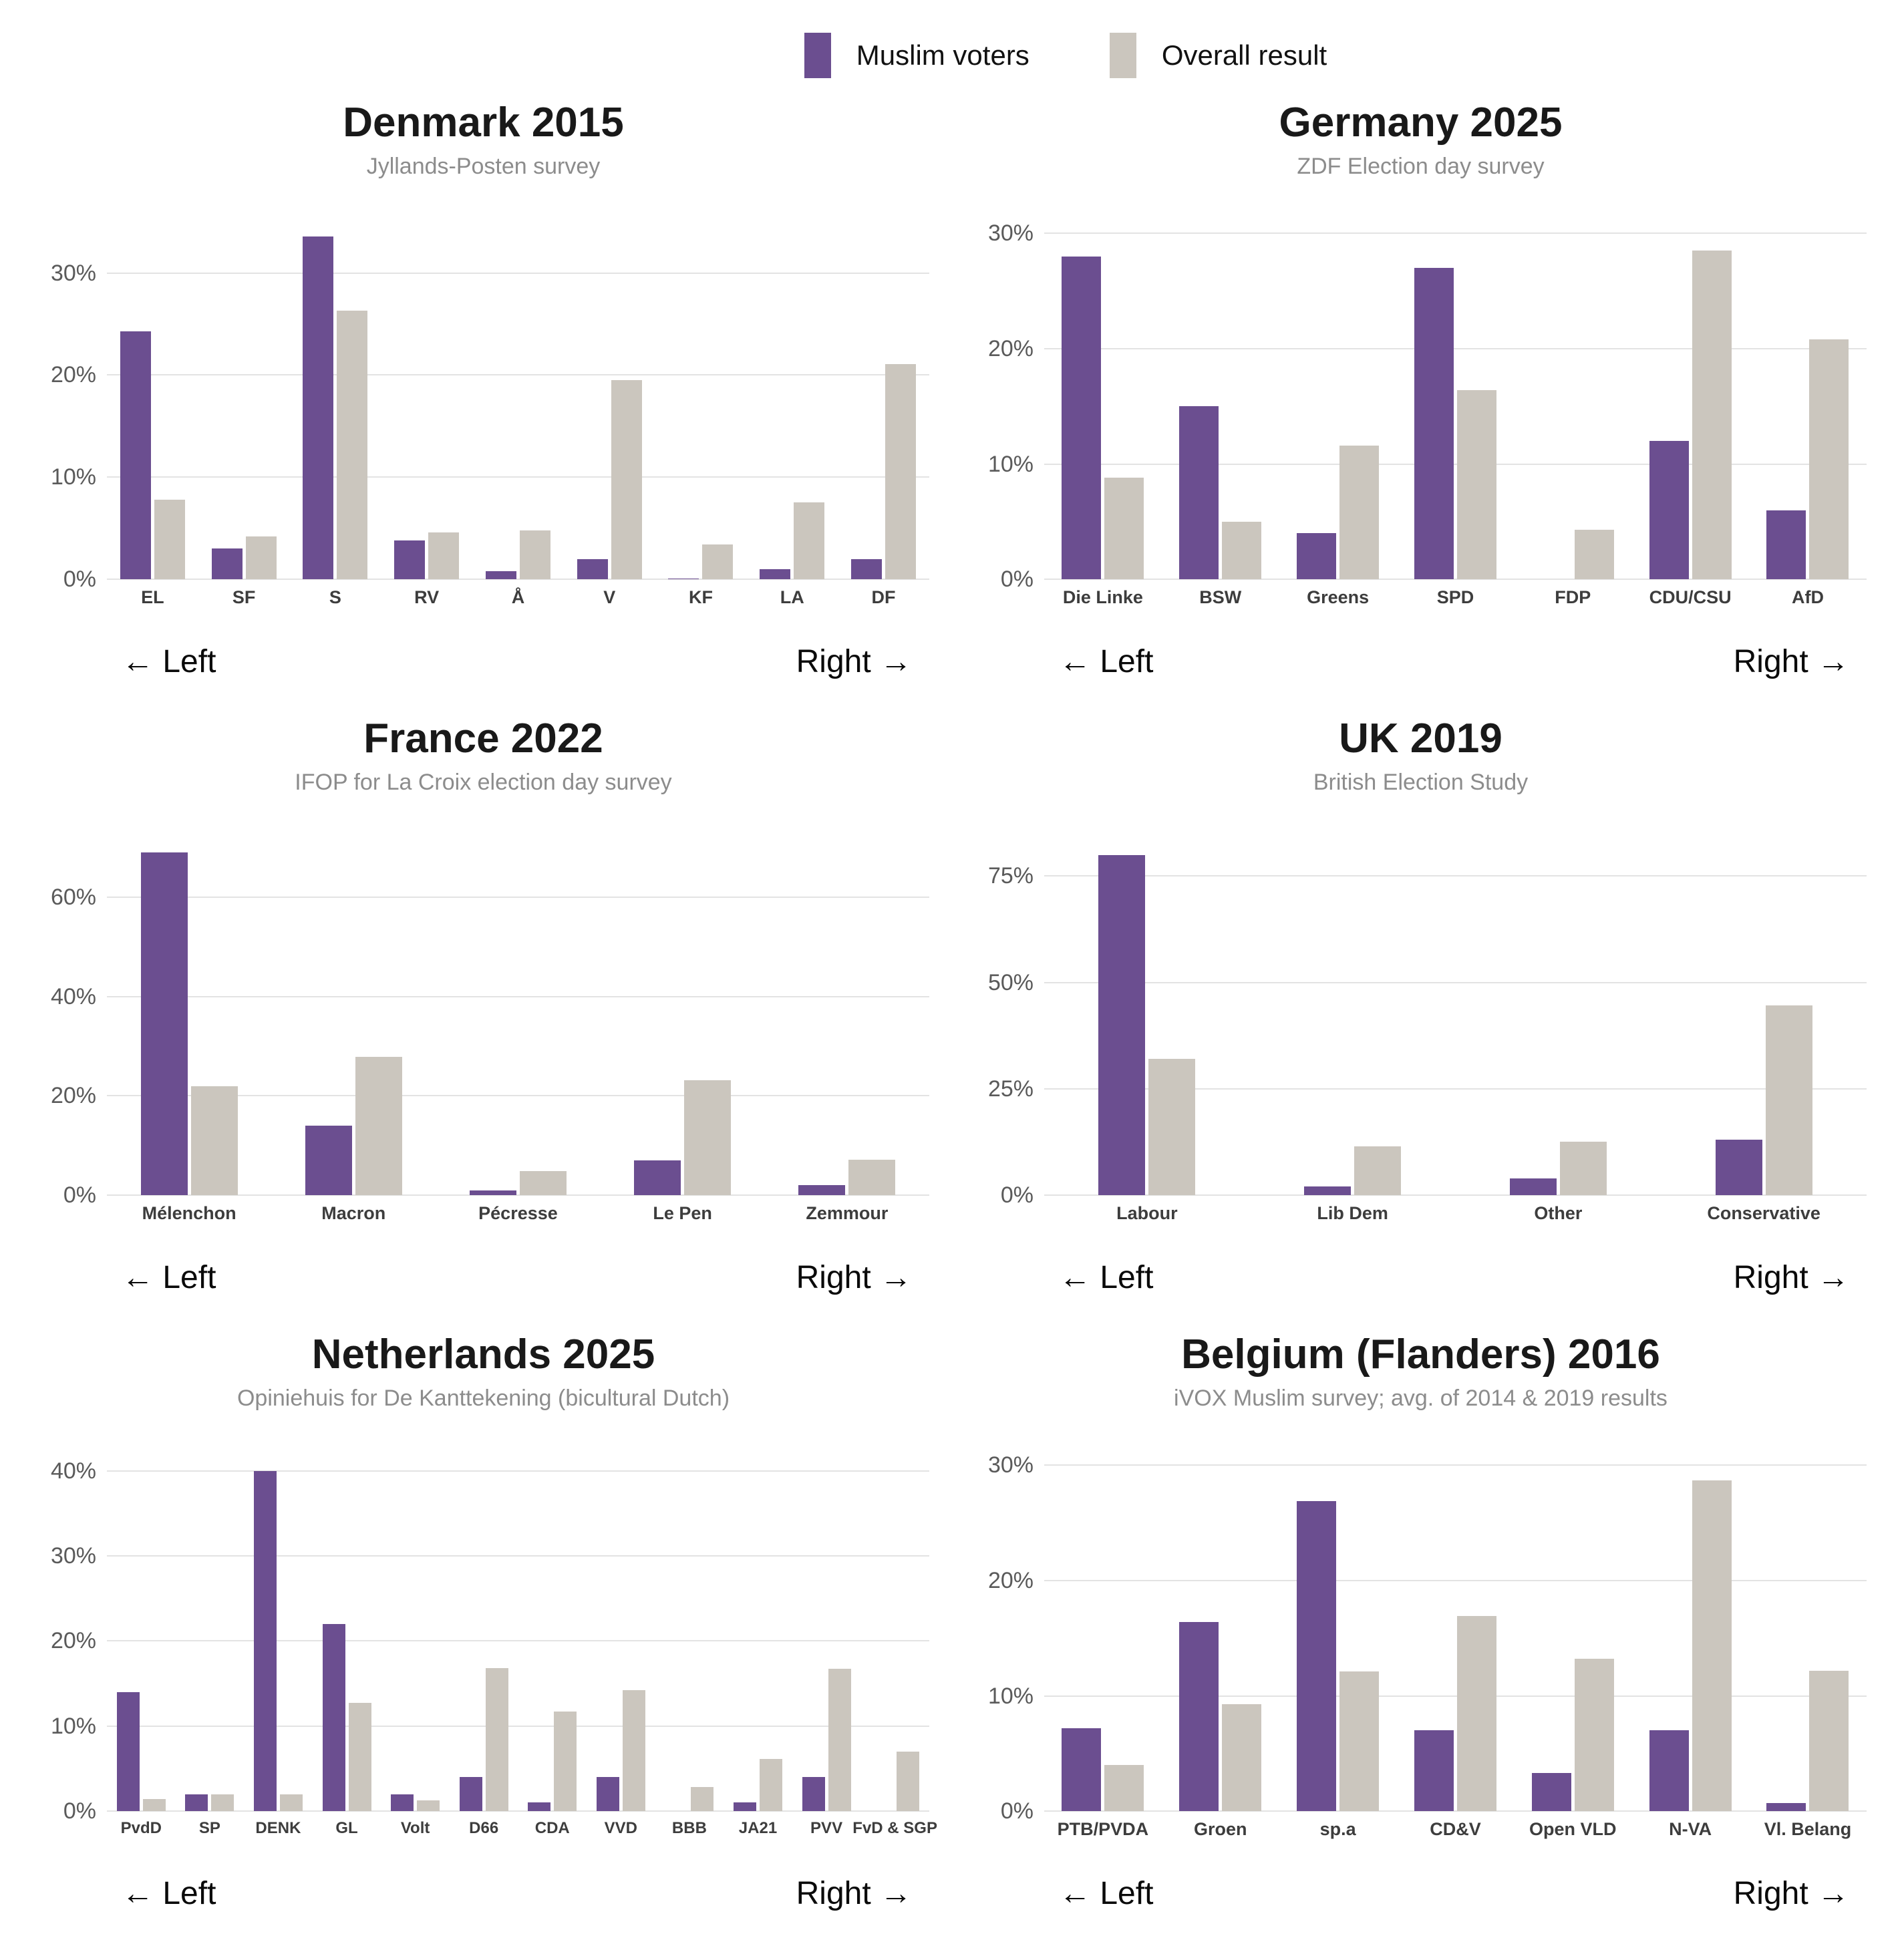 The height and width of the screenshot is (1940, 1904). Describe the element at coordinates (359, 1758) in the screenshot. I see `bar-overall-gl` at that location.